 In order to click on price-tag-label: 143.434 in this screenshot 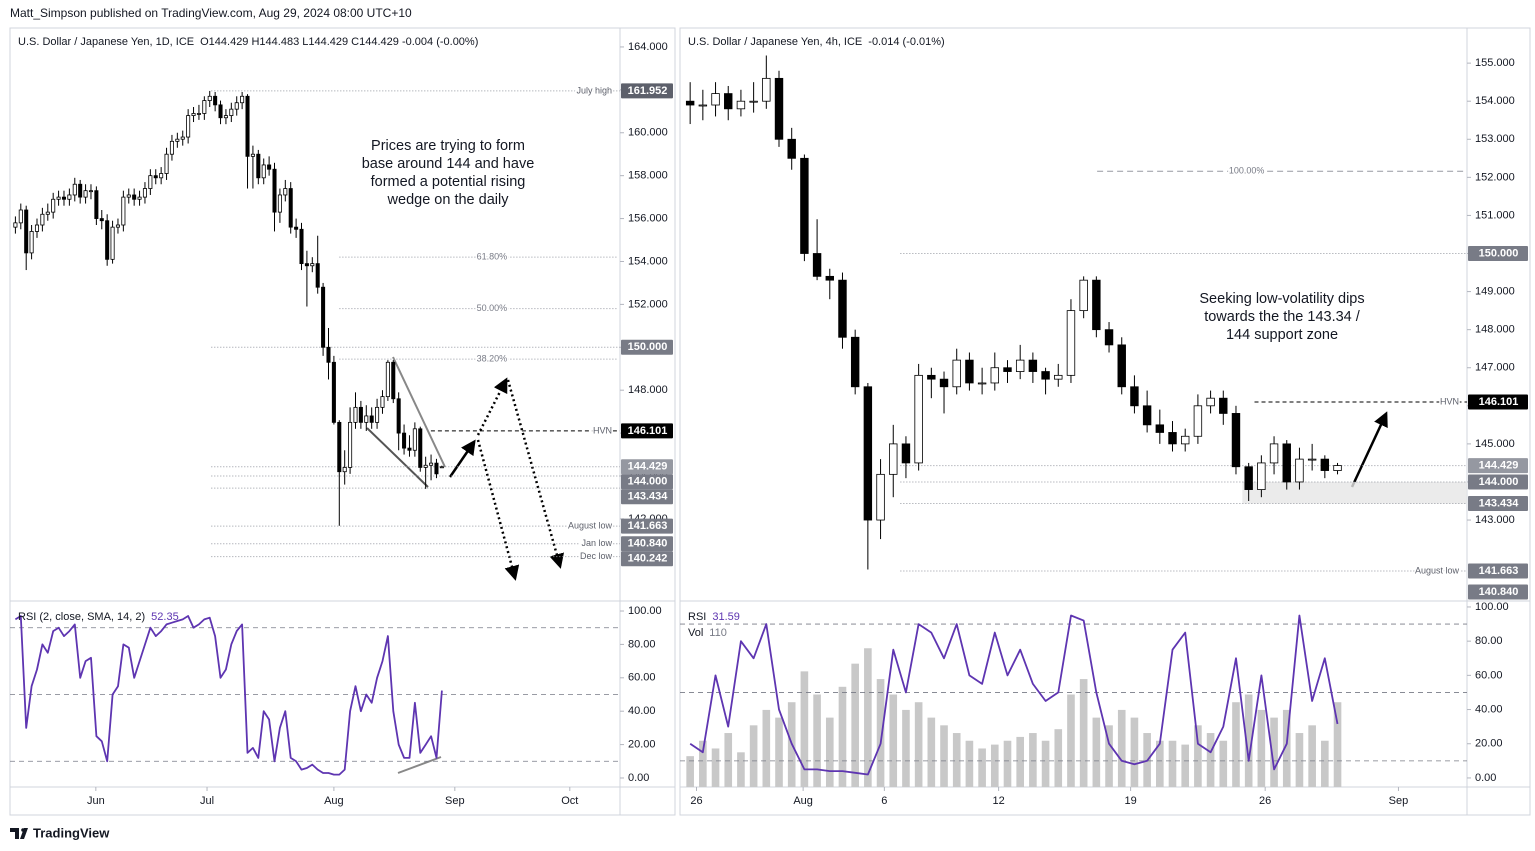, I will do `click(648, 497)`.